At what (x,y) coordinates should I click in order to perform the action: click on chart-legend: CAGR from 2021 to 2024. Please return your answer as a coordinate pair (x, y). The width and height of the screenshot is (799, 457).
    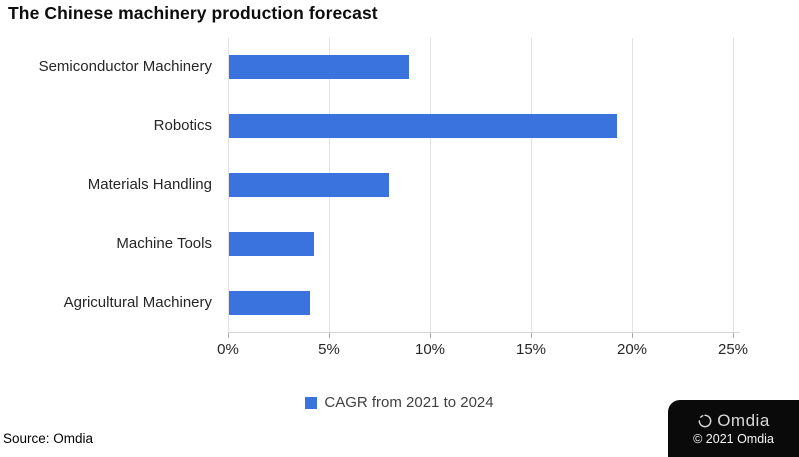
    Looking at the image, I should click on (399, 402).